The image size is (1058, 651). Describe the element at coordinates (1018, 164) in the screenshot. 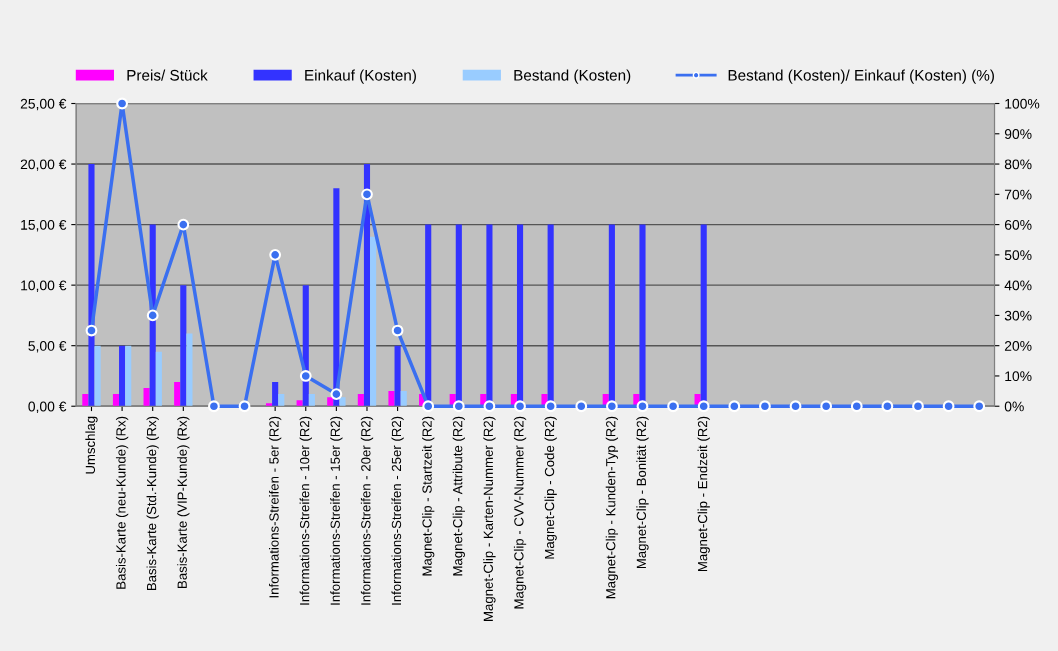

I see `y2-tick-label: 80%` at that location.